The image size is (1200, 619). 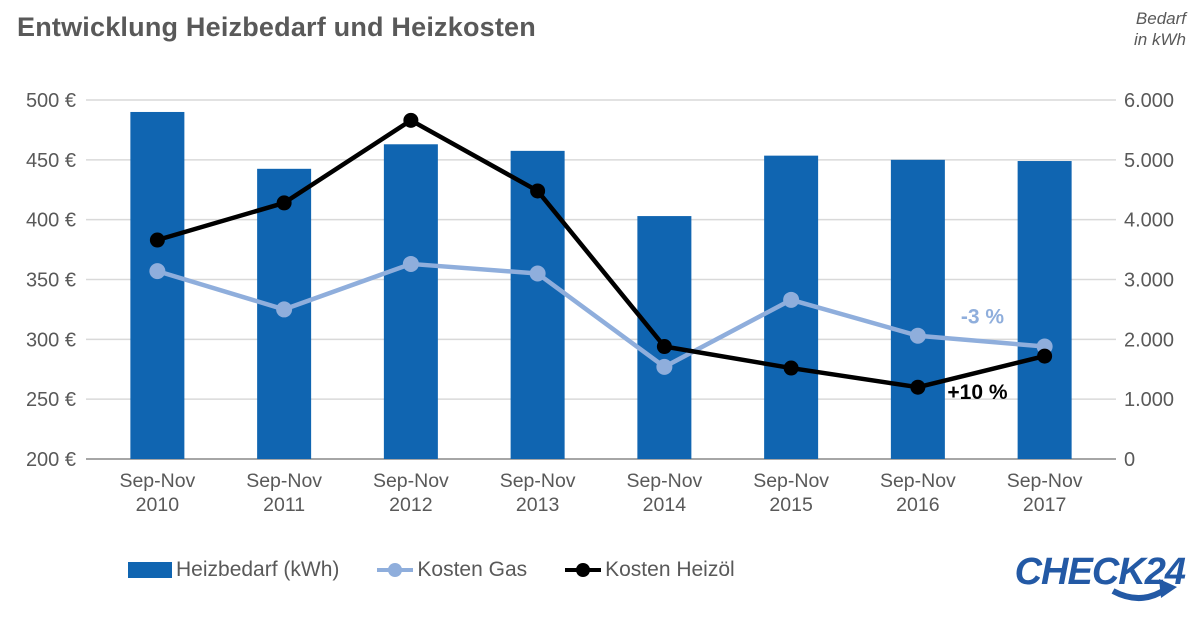 I want to click on check24-logo-text: CHECK24, so click(x=1100, y=572).